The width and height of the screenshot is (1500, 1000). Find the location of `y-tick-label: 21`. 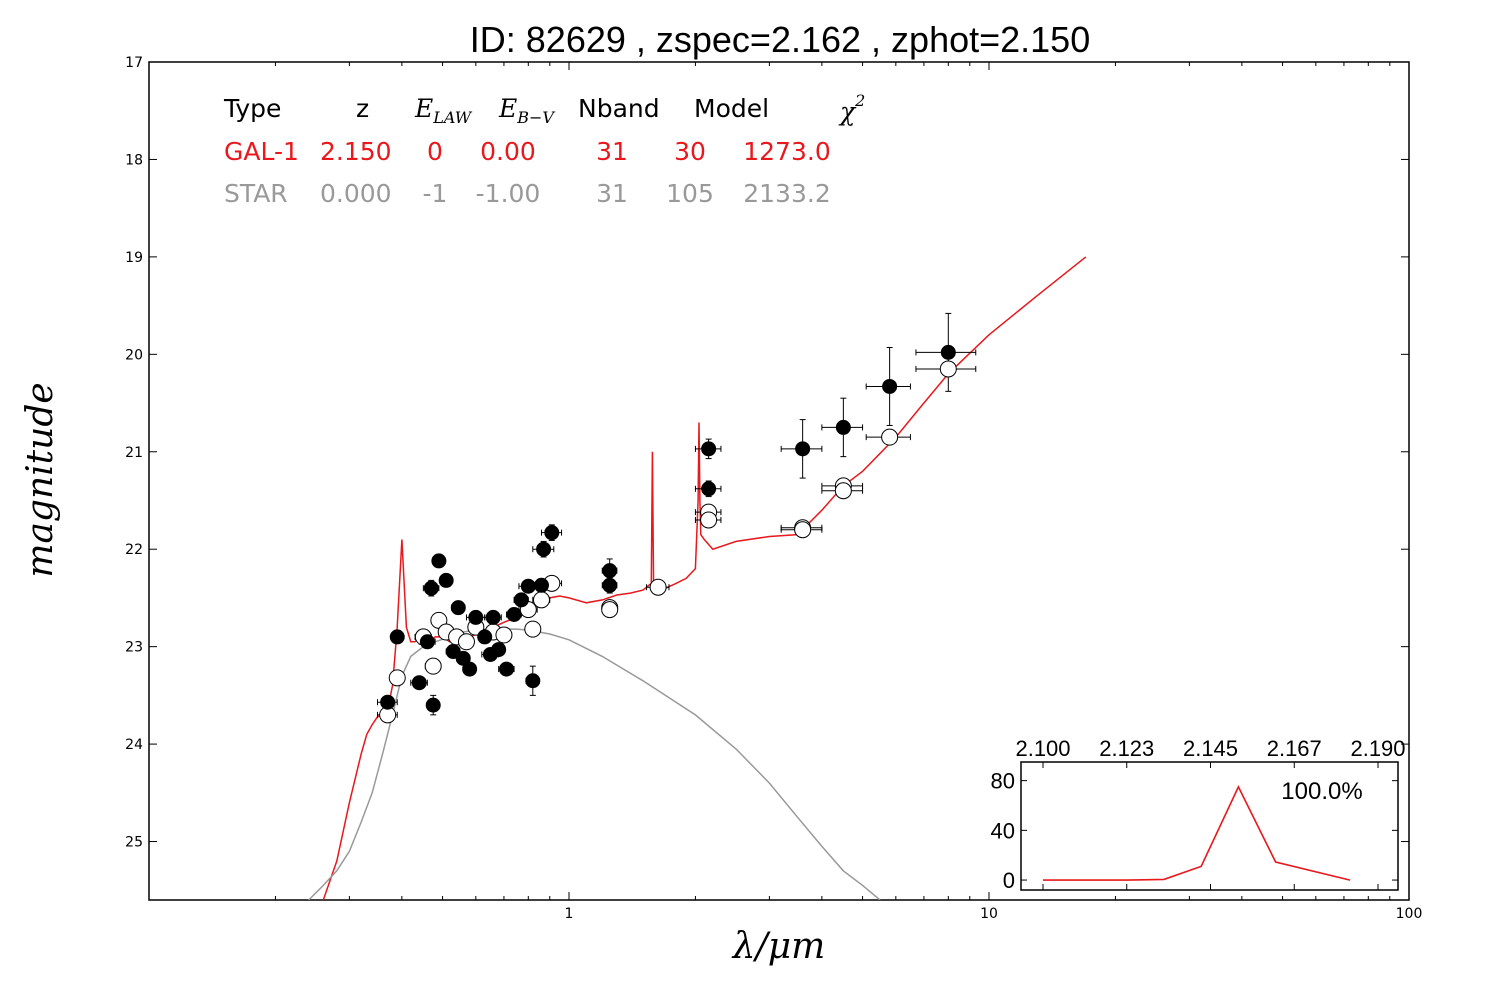

y-tick-label: 21 is located at coordinates (134, 453).